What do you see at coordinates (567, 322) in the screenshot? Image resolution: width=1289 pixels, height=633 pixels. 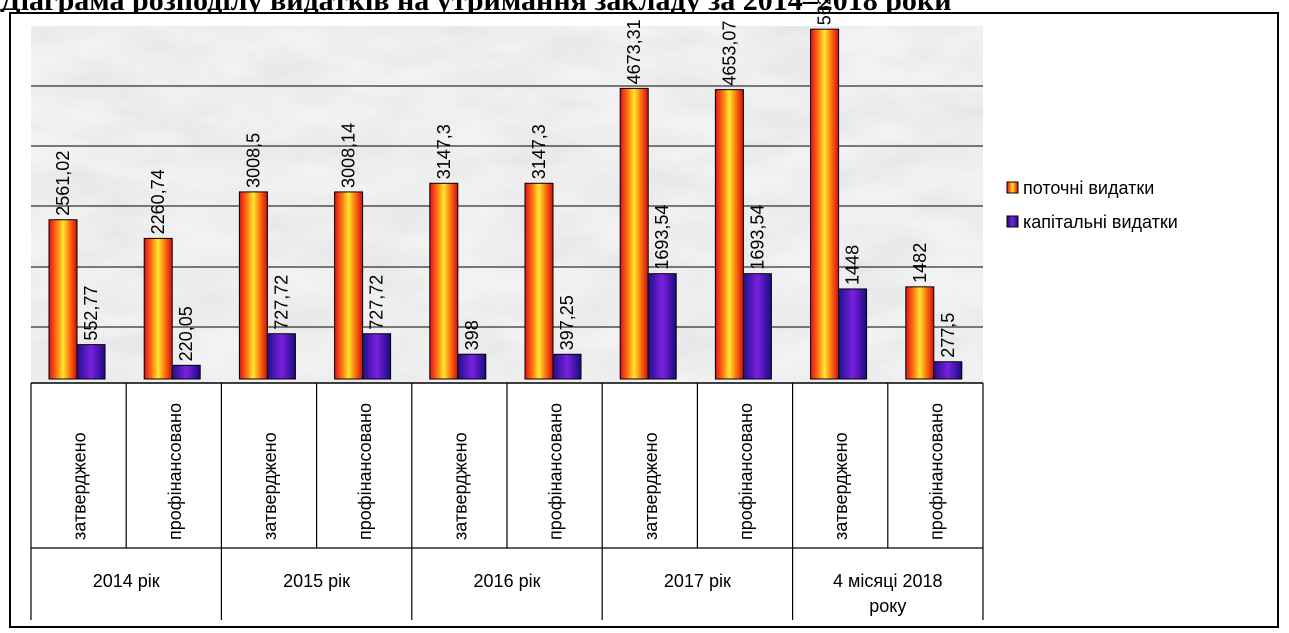 I see `bar-value-label: 397,25` at bounding box center [567, 322].